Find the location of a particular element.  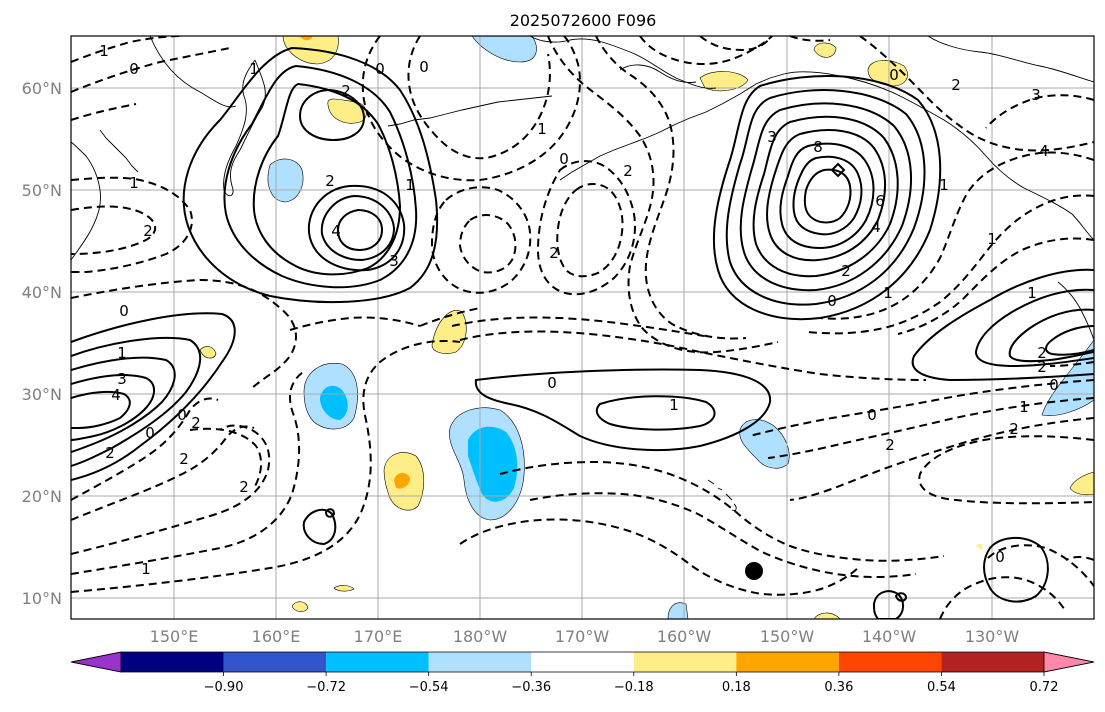

lon-label: 180°W is located at coordinates (480, 636).